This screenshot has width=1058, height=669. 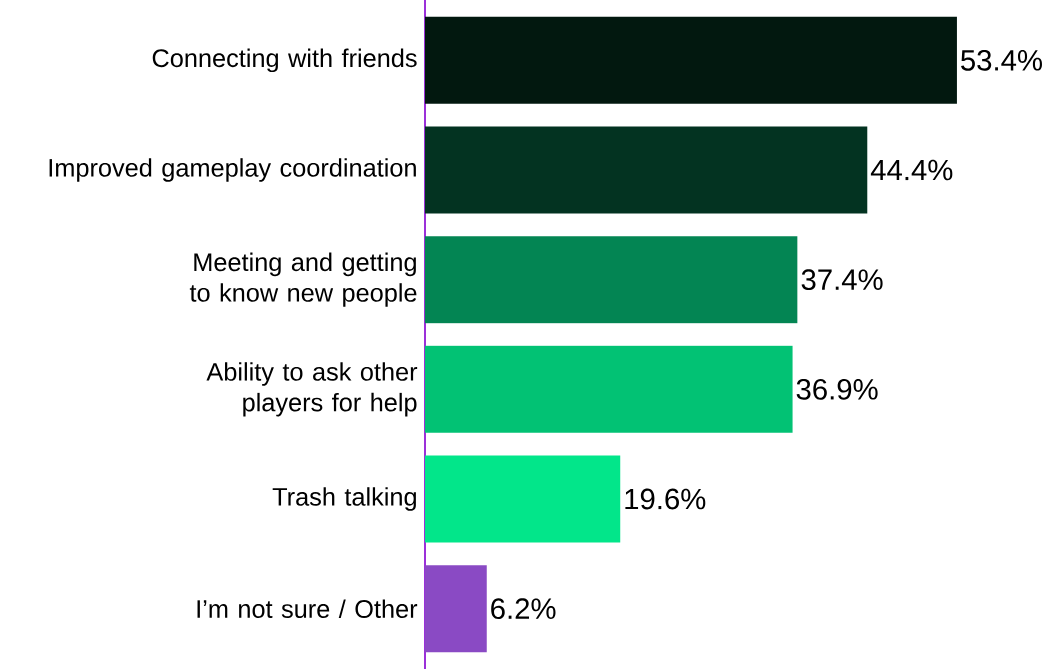 I want to click on y-tick-label: Ability to ask other players for help, so click(x=312, y=389).